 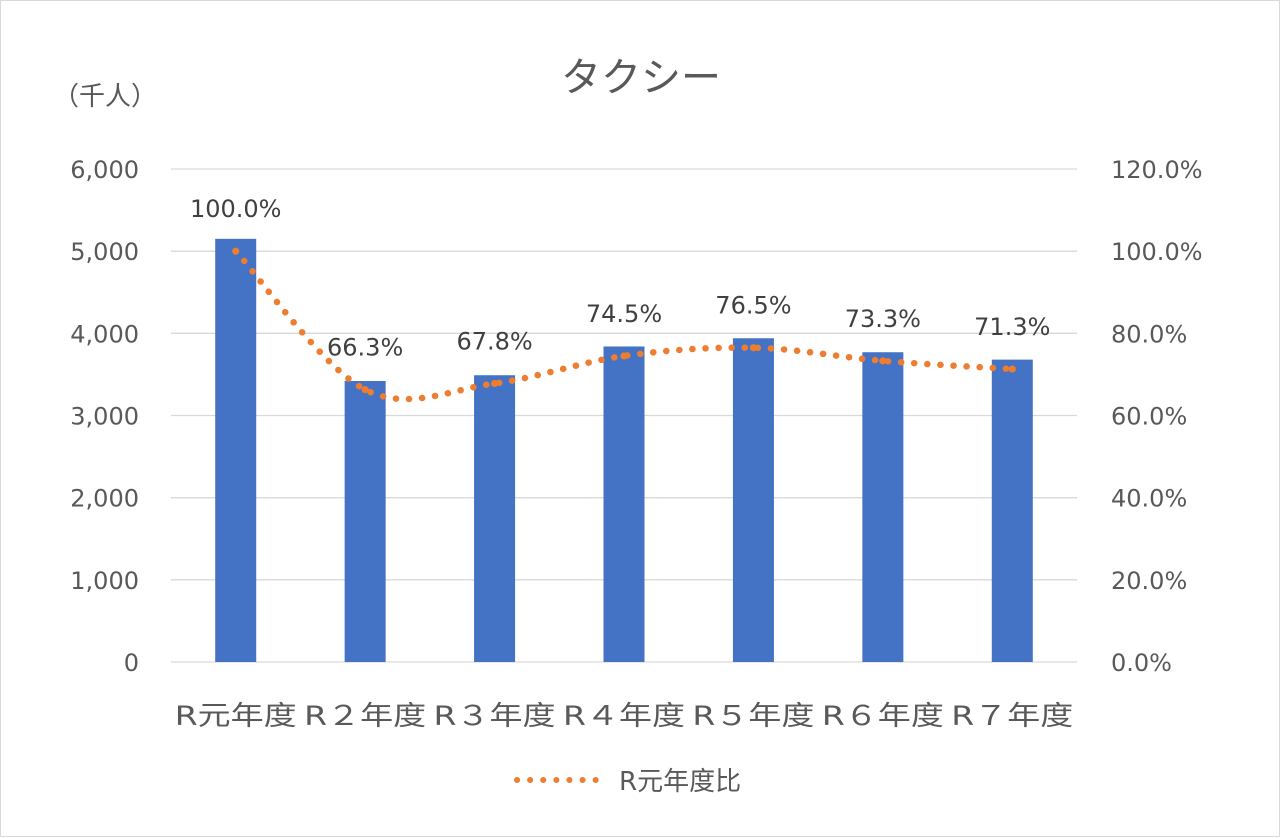 What do you see at coordinates (104, 581) in the screenshot?
I see `left-tick-label: 1,000` at bounding box center [104, 581].